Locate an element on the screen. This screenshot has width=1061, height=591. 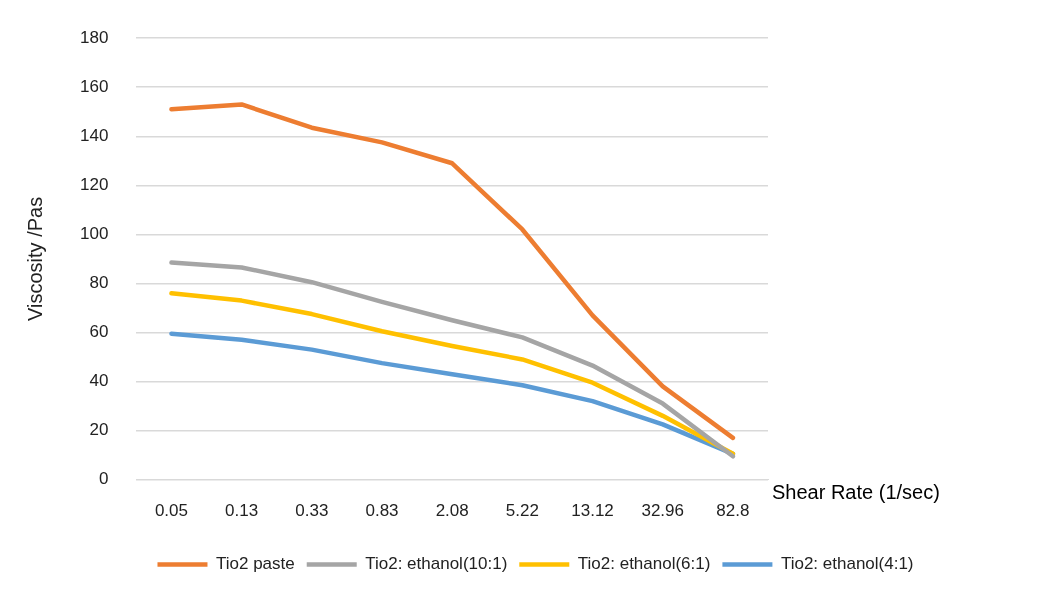
legend-label: Tio2 paste is located at coordinates (255, 564).